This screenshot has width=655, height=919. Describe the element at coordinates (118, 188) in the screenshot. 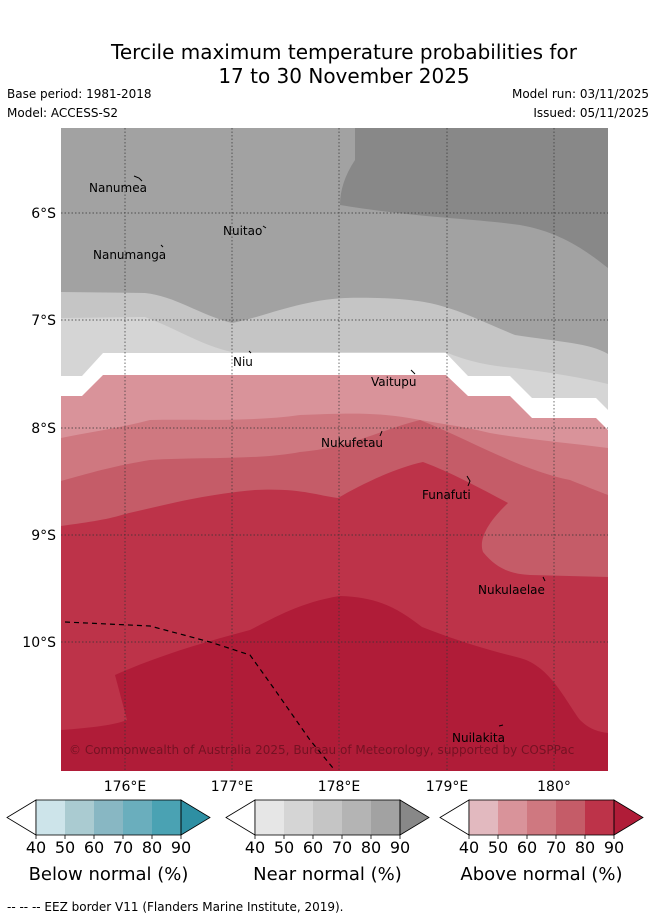

I see `place-label-nanumea: Nanumea` at that location.